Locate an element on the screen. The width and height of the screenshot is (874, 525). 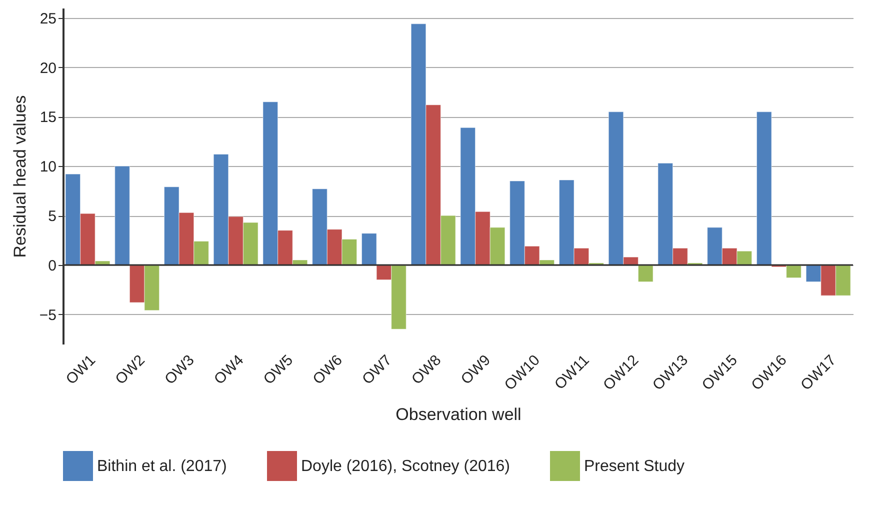
legend-label: Bithin et al. (2017) is located at coordinates (162, 466).